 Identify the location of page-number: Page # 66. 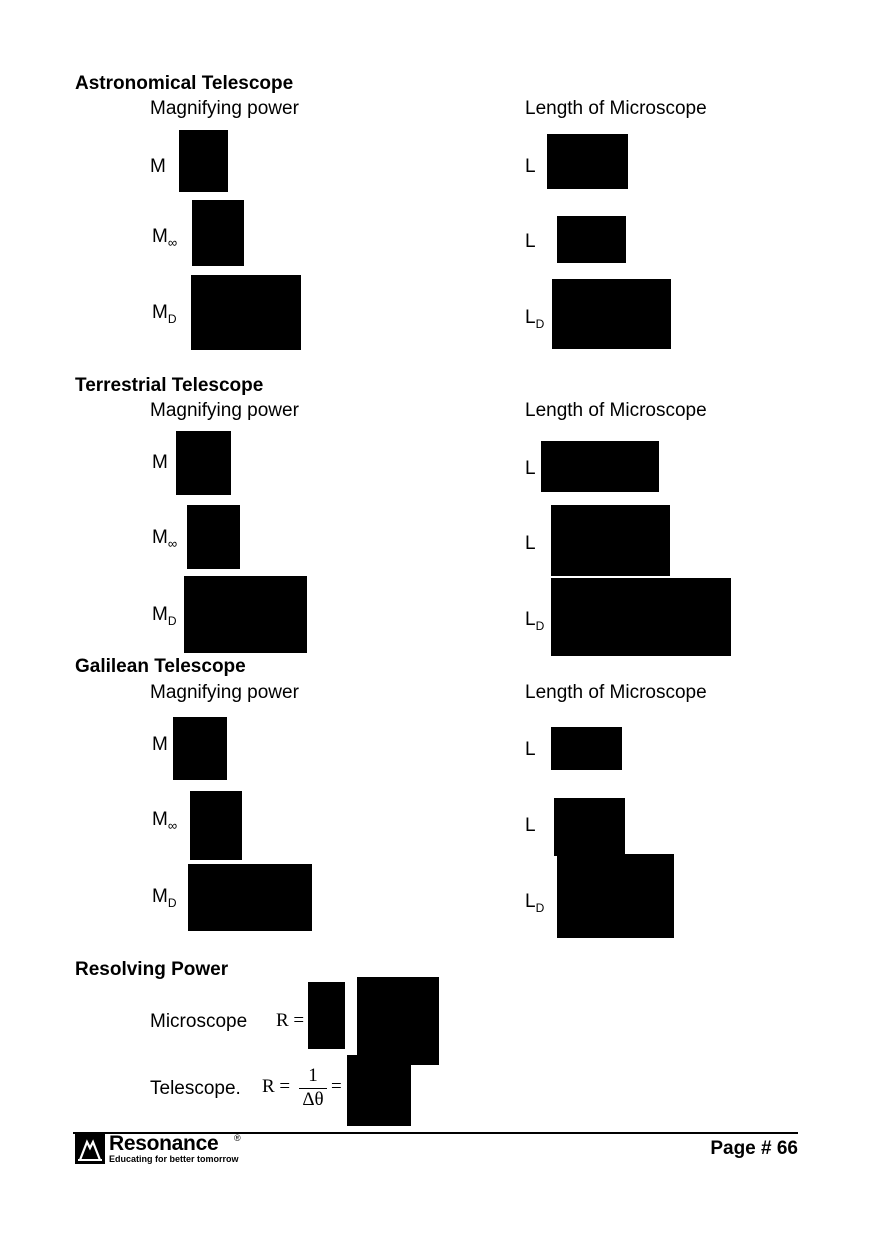
(754, 1148).